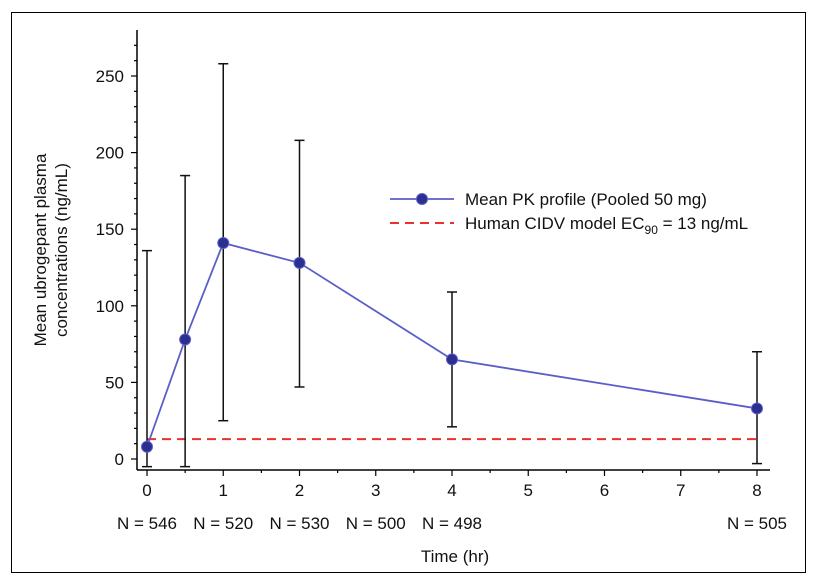 Image resolution: width=819 pixels, height=587 pixels. Describe the element at coordinates (110, 76) in the screenshot. I see `y-tick-label: 250` at that location.